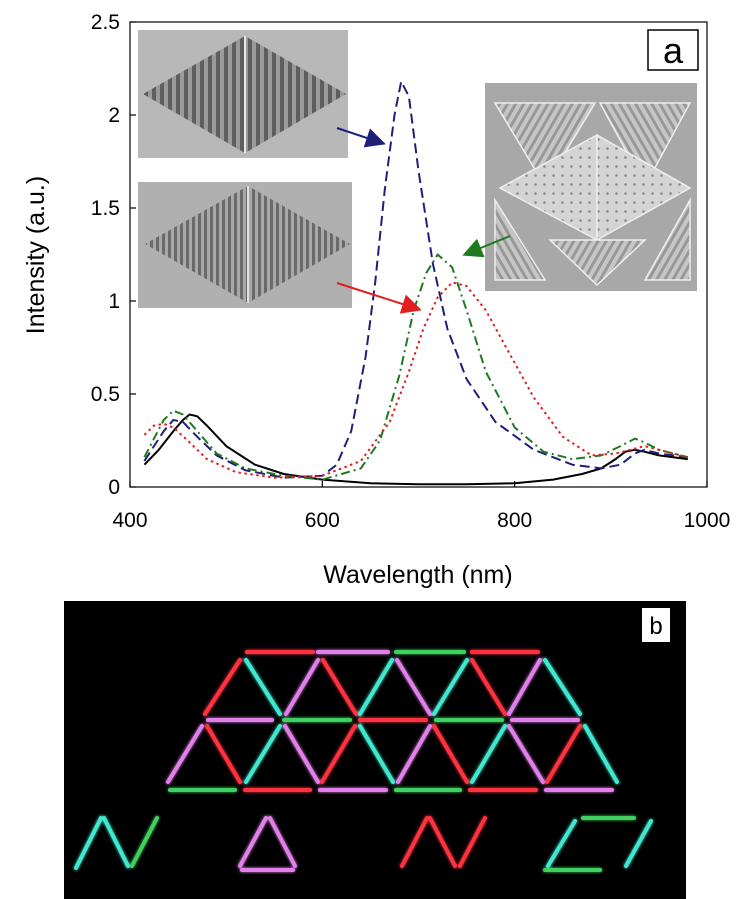  Describe the element at coordinates (114, 301) in the screenshot. I see `y-tick-label-2: 1` at that location.